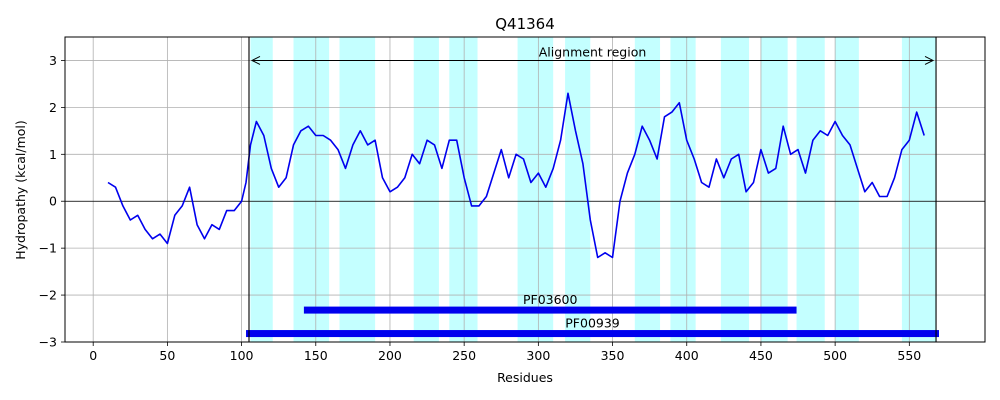 The width and height of the screenshot is (1000, 400). I want to click on x-tick-label-0: 0, so click(93, 355).